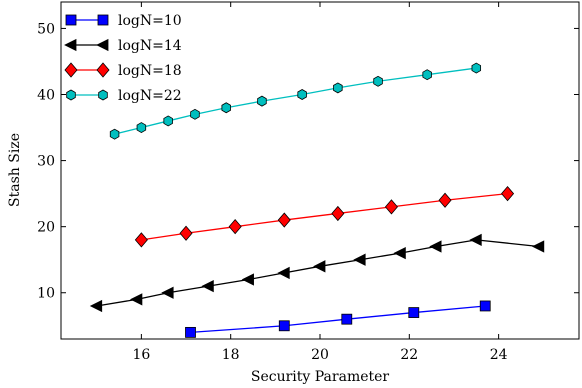 The height and width of the screenshot is (388, 582). I want to click on x-tick-label: 18, so click(231, 355).